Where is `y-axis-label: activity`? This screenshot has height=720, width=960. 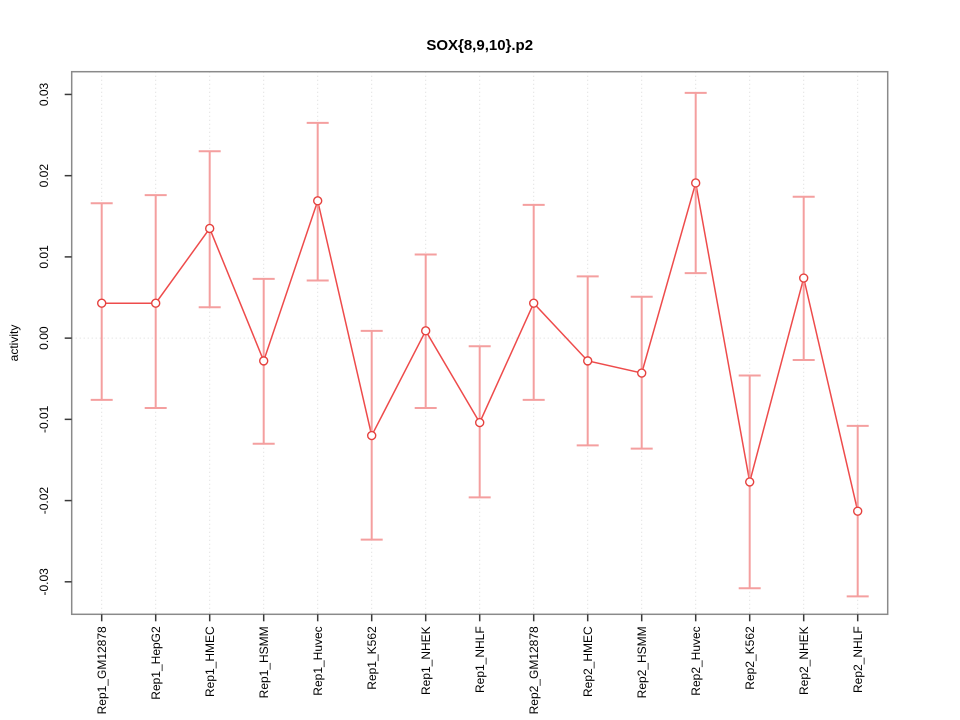
y-axis-label: activity is located at coordinates (14, 343).